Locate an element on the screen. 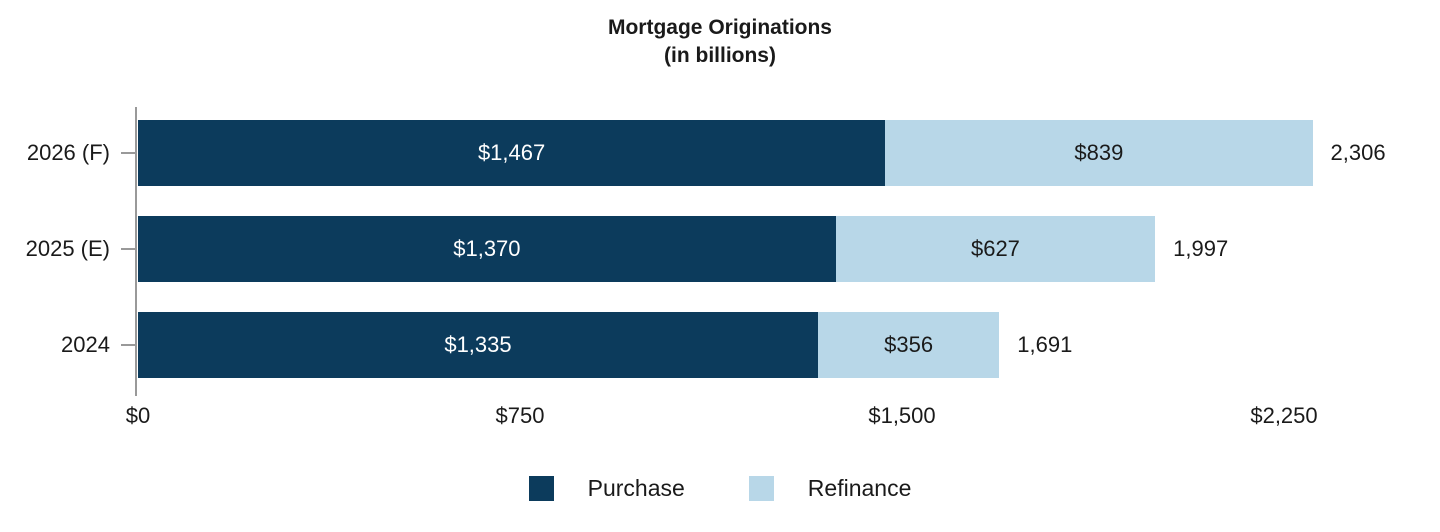 The height and width of the screenshot is (532, 1440). chart-subtitle: (in billions) is located at coordinates (720, 55).